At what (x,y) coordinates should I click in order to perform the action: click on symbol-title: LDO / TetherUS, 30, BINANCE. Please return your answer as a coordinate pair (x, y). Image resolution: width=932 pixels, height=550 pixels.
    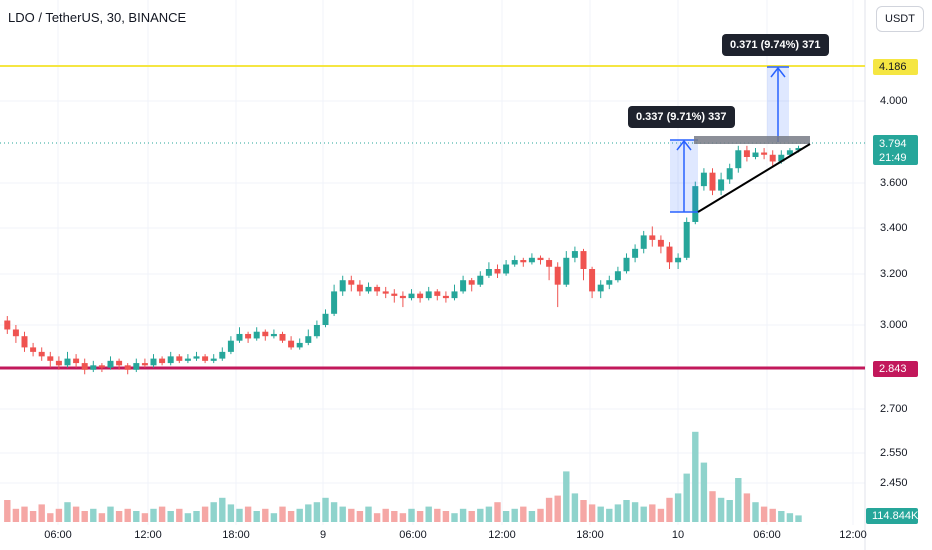
    Looking at the image, I should click on (97, 17).